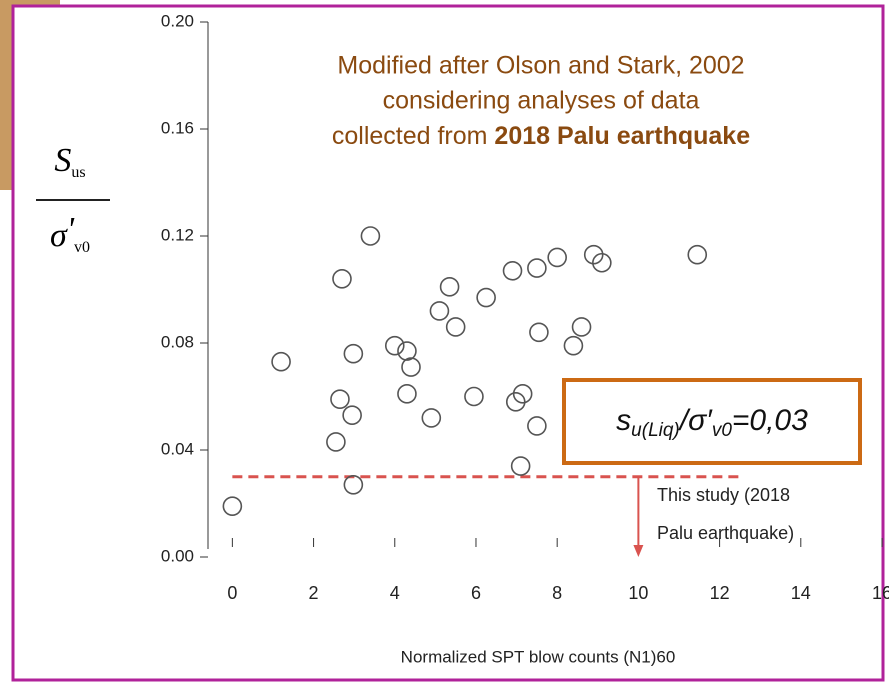 Image resolution: width=889 pixels, height=690 pixels. What do you see at coordinates (770, 420) in the screenshot?
I see `box-end: =0,03` at bounding box center [770, 420].